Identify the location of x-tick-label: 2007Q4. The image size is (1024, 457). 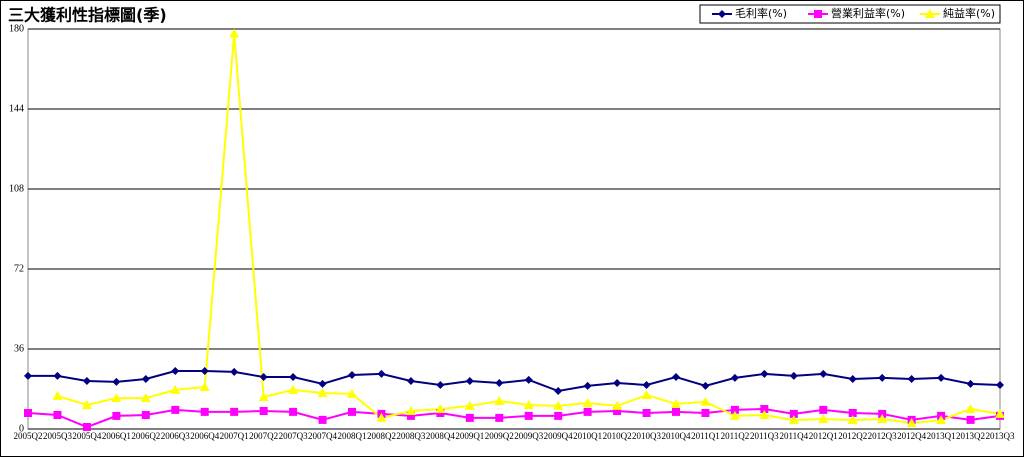
(322, 436).